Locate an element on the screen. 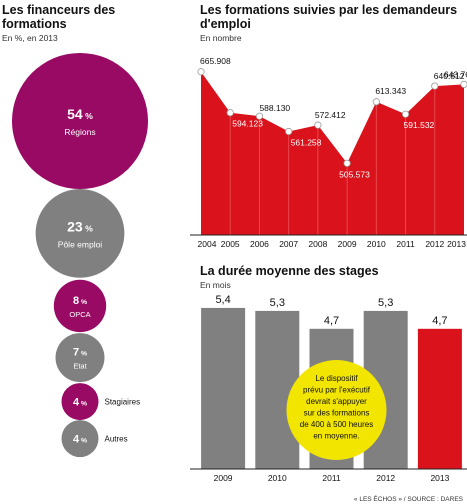 This screenshot has height=504, width=467. annotation-disc is located at coordinates (336, 410).